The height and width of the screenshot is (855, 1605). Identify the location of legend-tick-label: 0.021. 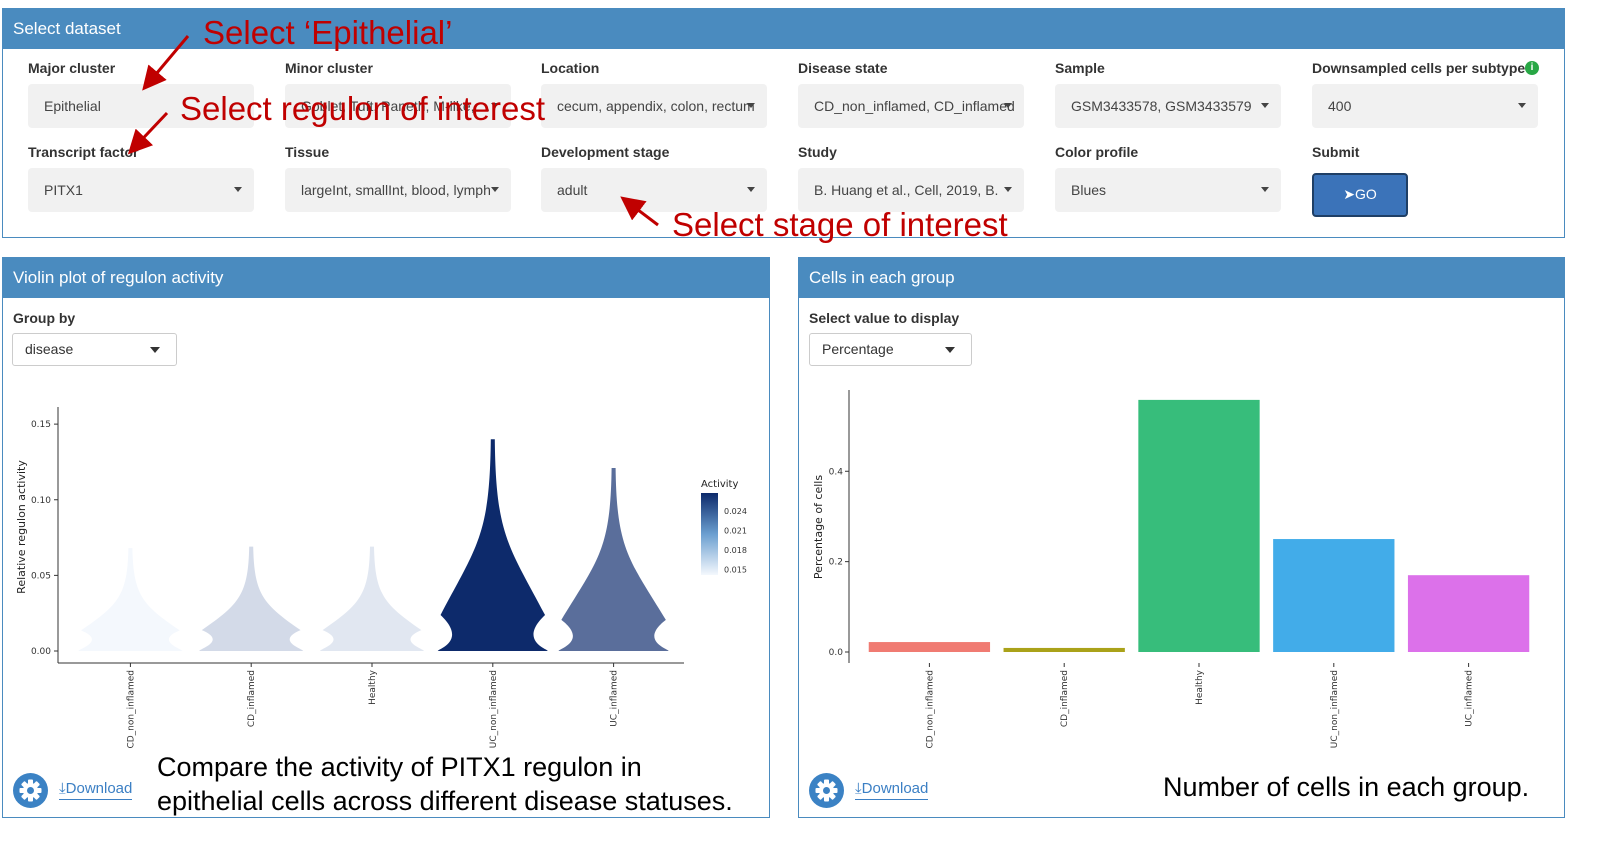
(735, 531).